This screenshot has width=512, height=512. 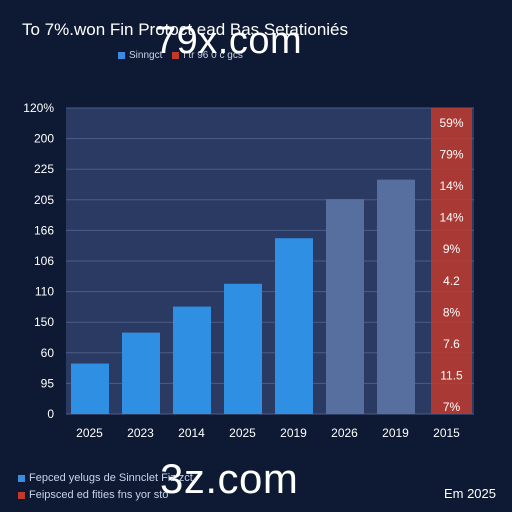 I want to click on band-label: 8%, so click(x=452, y=312).